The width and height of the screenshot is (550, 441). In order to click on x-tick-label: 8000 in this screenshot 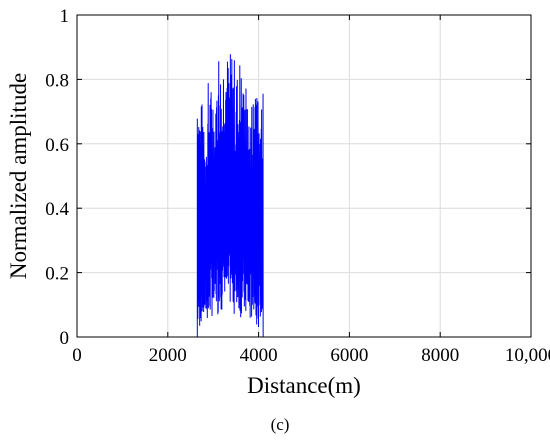, I will do `click(440, 355)`.